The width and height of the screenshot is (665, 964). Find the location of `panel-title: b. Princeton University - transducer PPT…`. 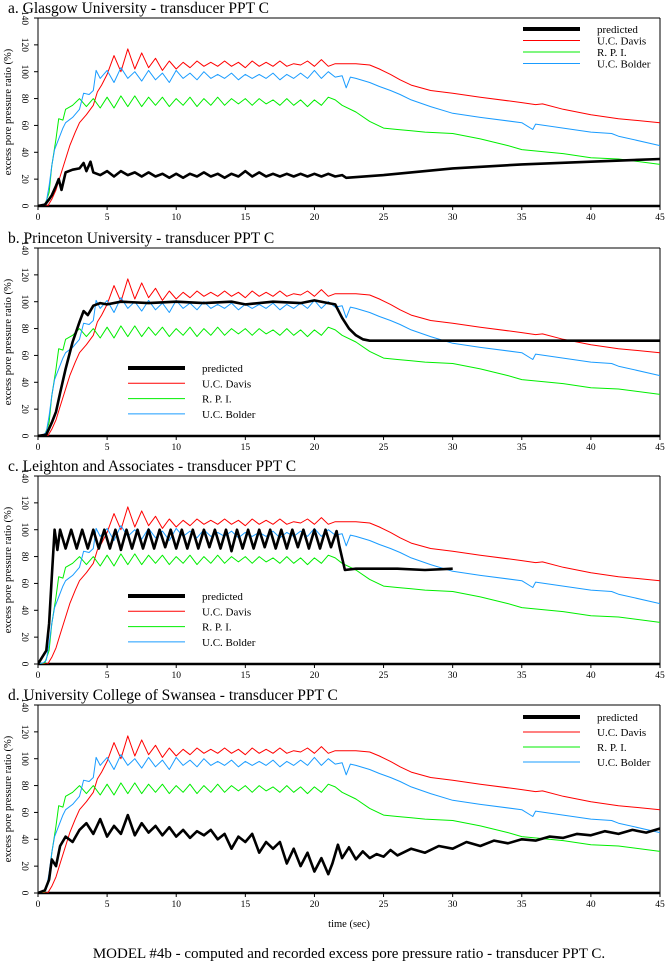

panel-title: b. Princeton University - transducer PPT… is located at coordinates (141, 238).